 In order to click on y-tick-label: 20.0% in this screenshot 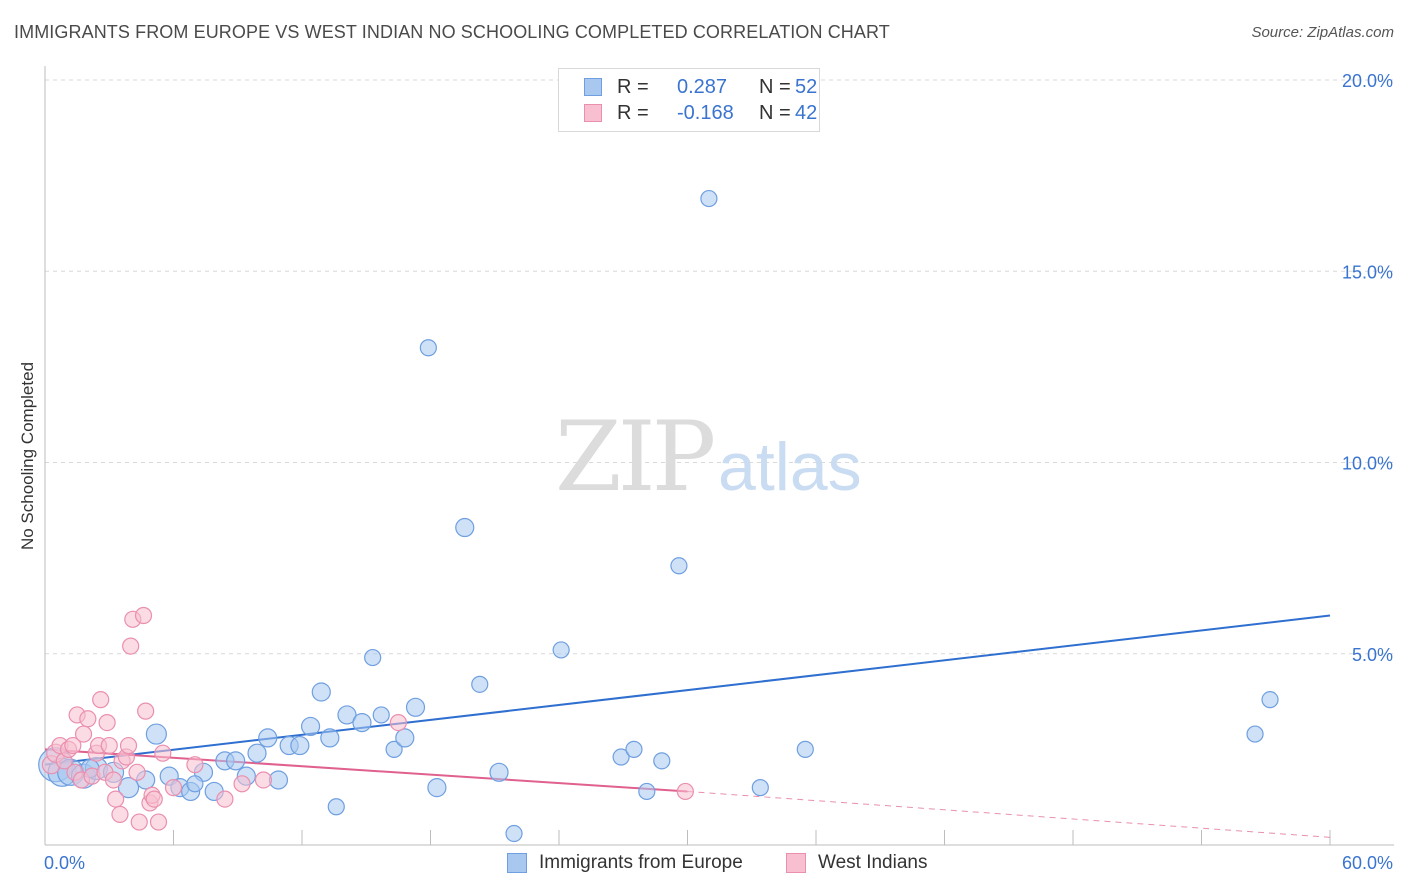, I will do `click(1367, 81)`.